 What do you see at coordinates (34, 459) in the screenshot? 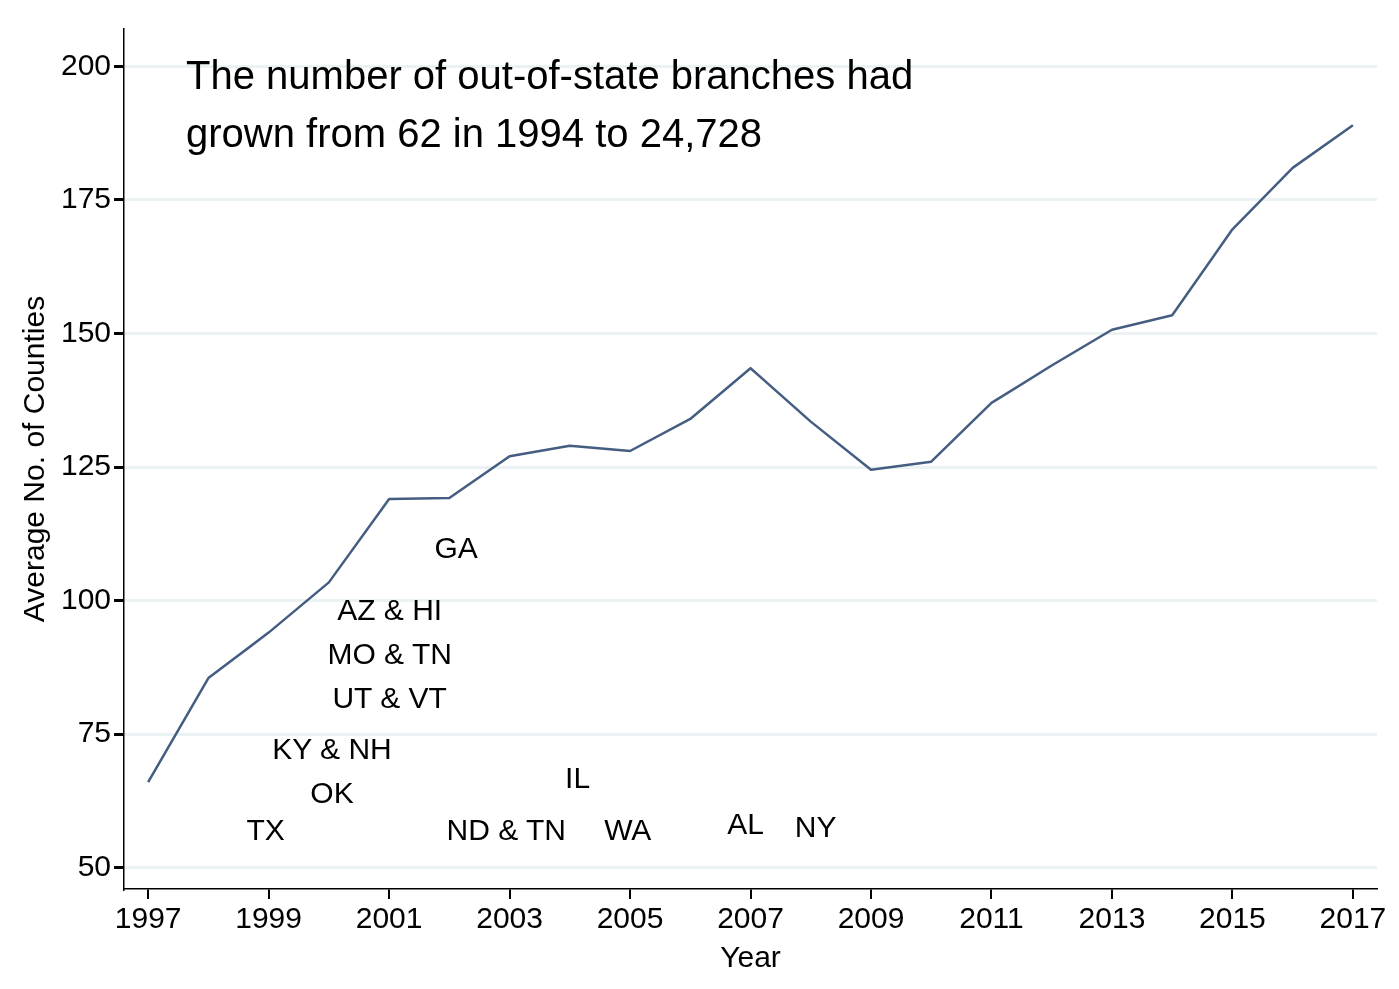
I see `y-axis-title: Average No. of Counties` at bounding box center [34, 459].